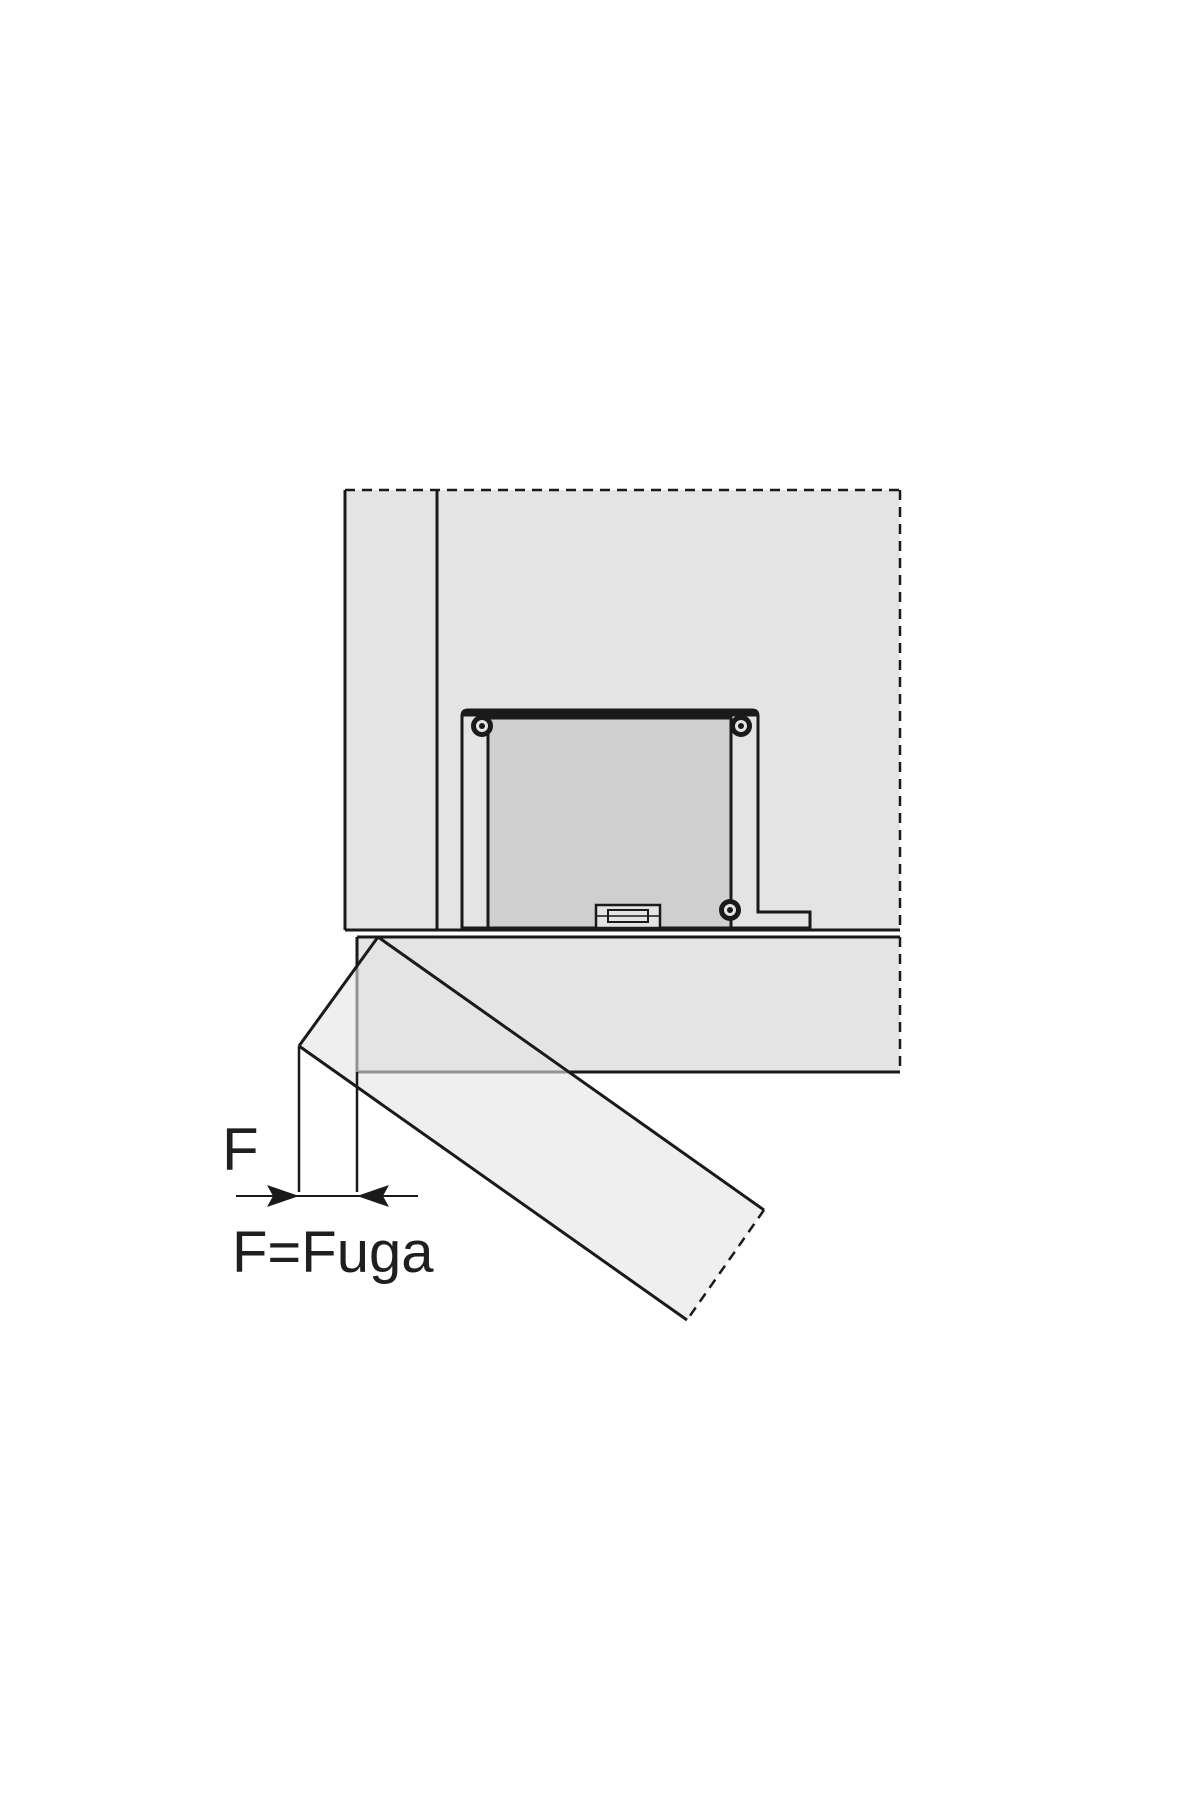 Image resolution: width=1200 pixels, height=1800 pixels. Describe the element at coordinates (327, 1126) in the screenshot. I see `gap-dimension` at that location.